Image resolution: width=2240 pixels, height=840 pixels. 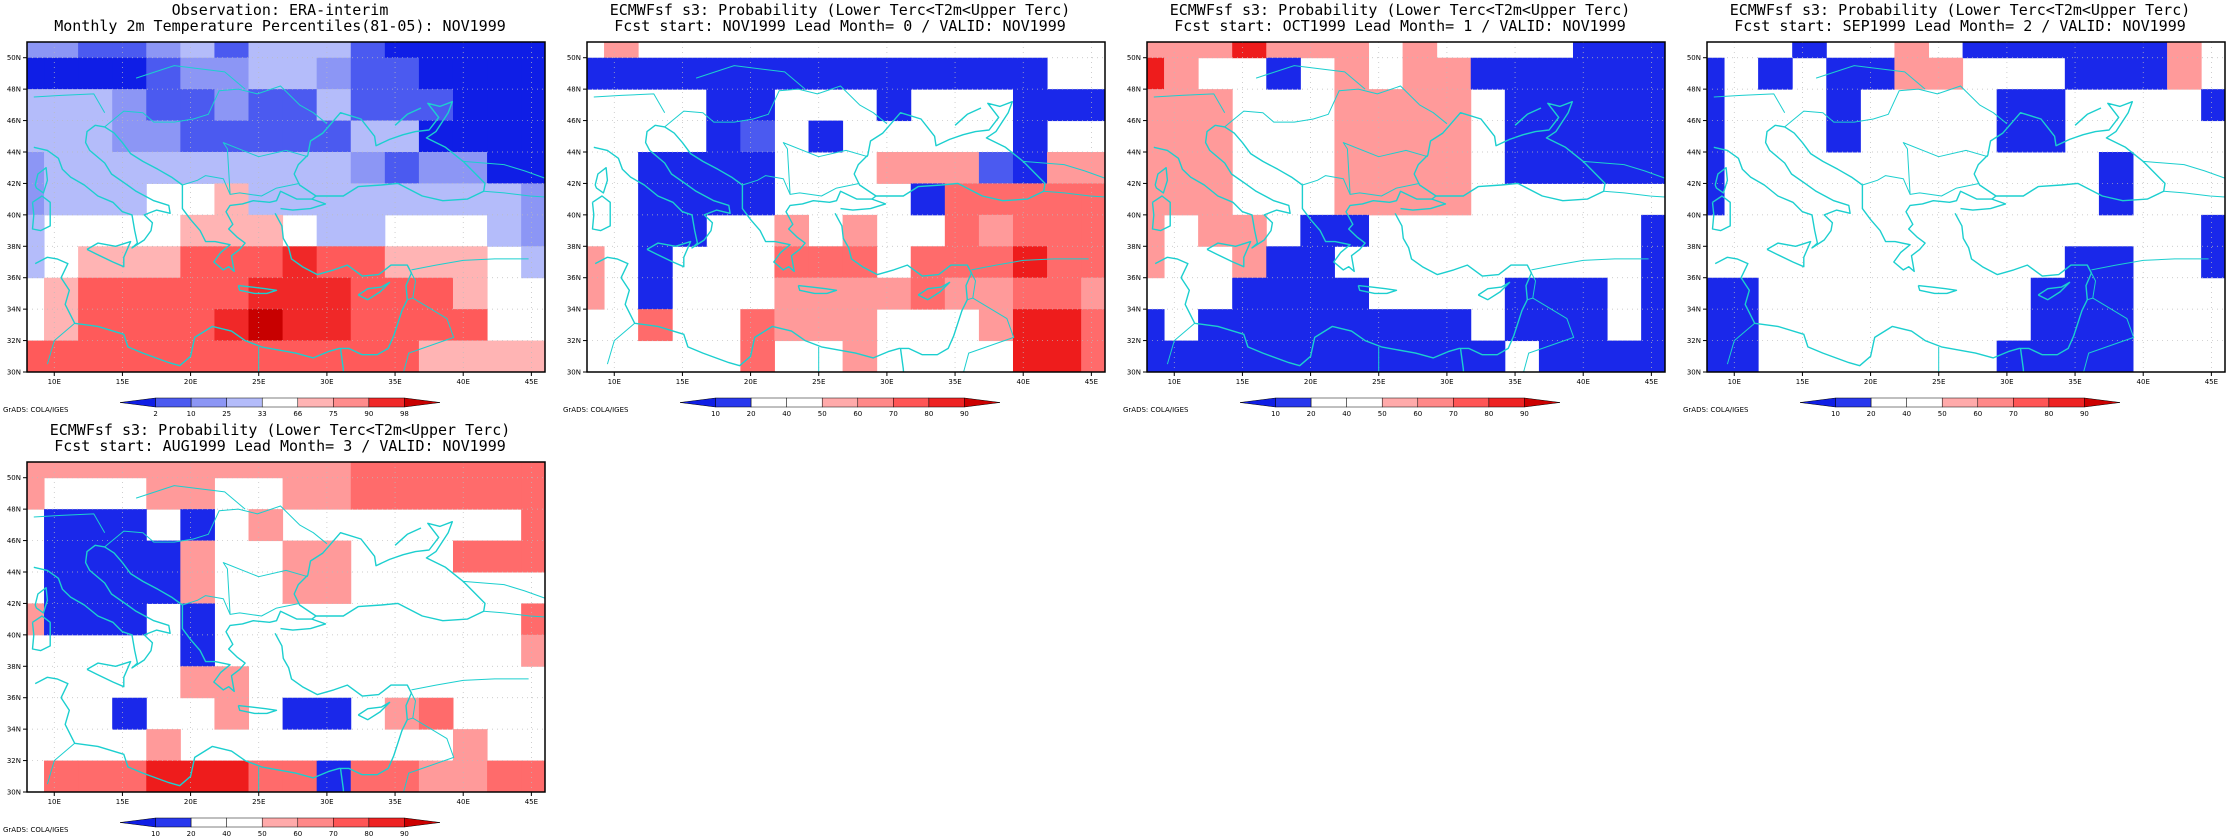 I want to click on colorbar-label: 60, so click(x=1977, y=414).